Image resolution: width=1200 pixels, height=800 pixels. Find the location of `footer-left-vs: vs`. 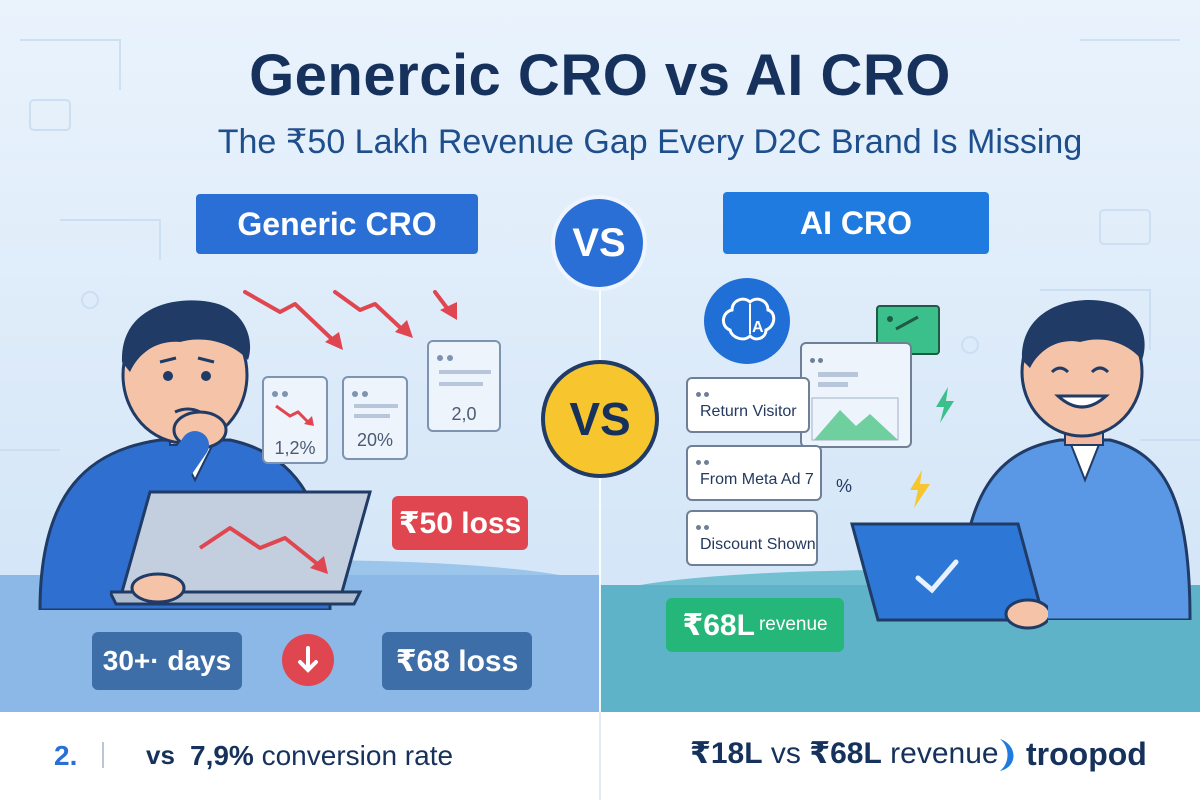

footer-left-vs: vs is located at coordinates (160, 755).